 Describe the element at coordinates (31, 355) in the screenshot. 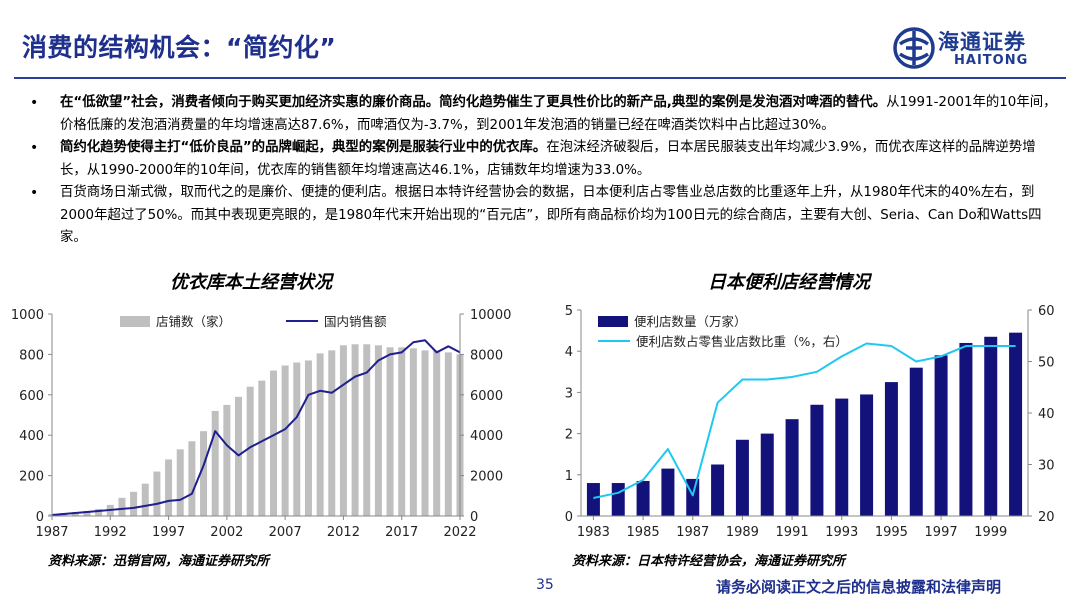

I see `y-tick-label-left: 800` at that location.